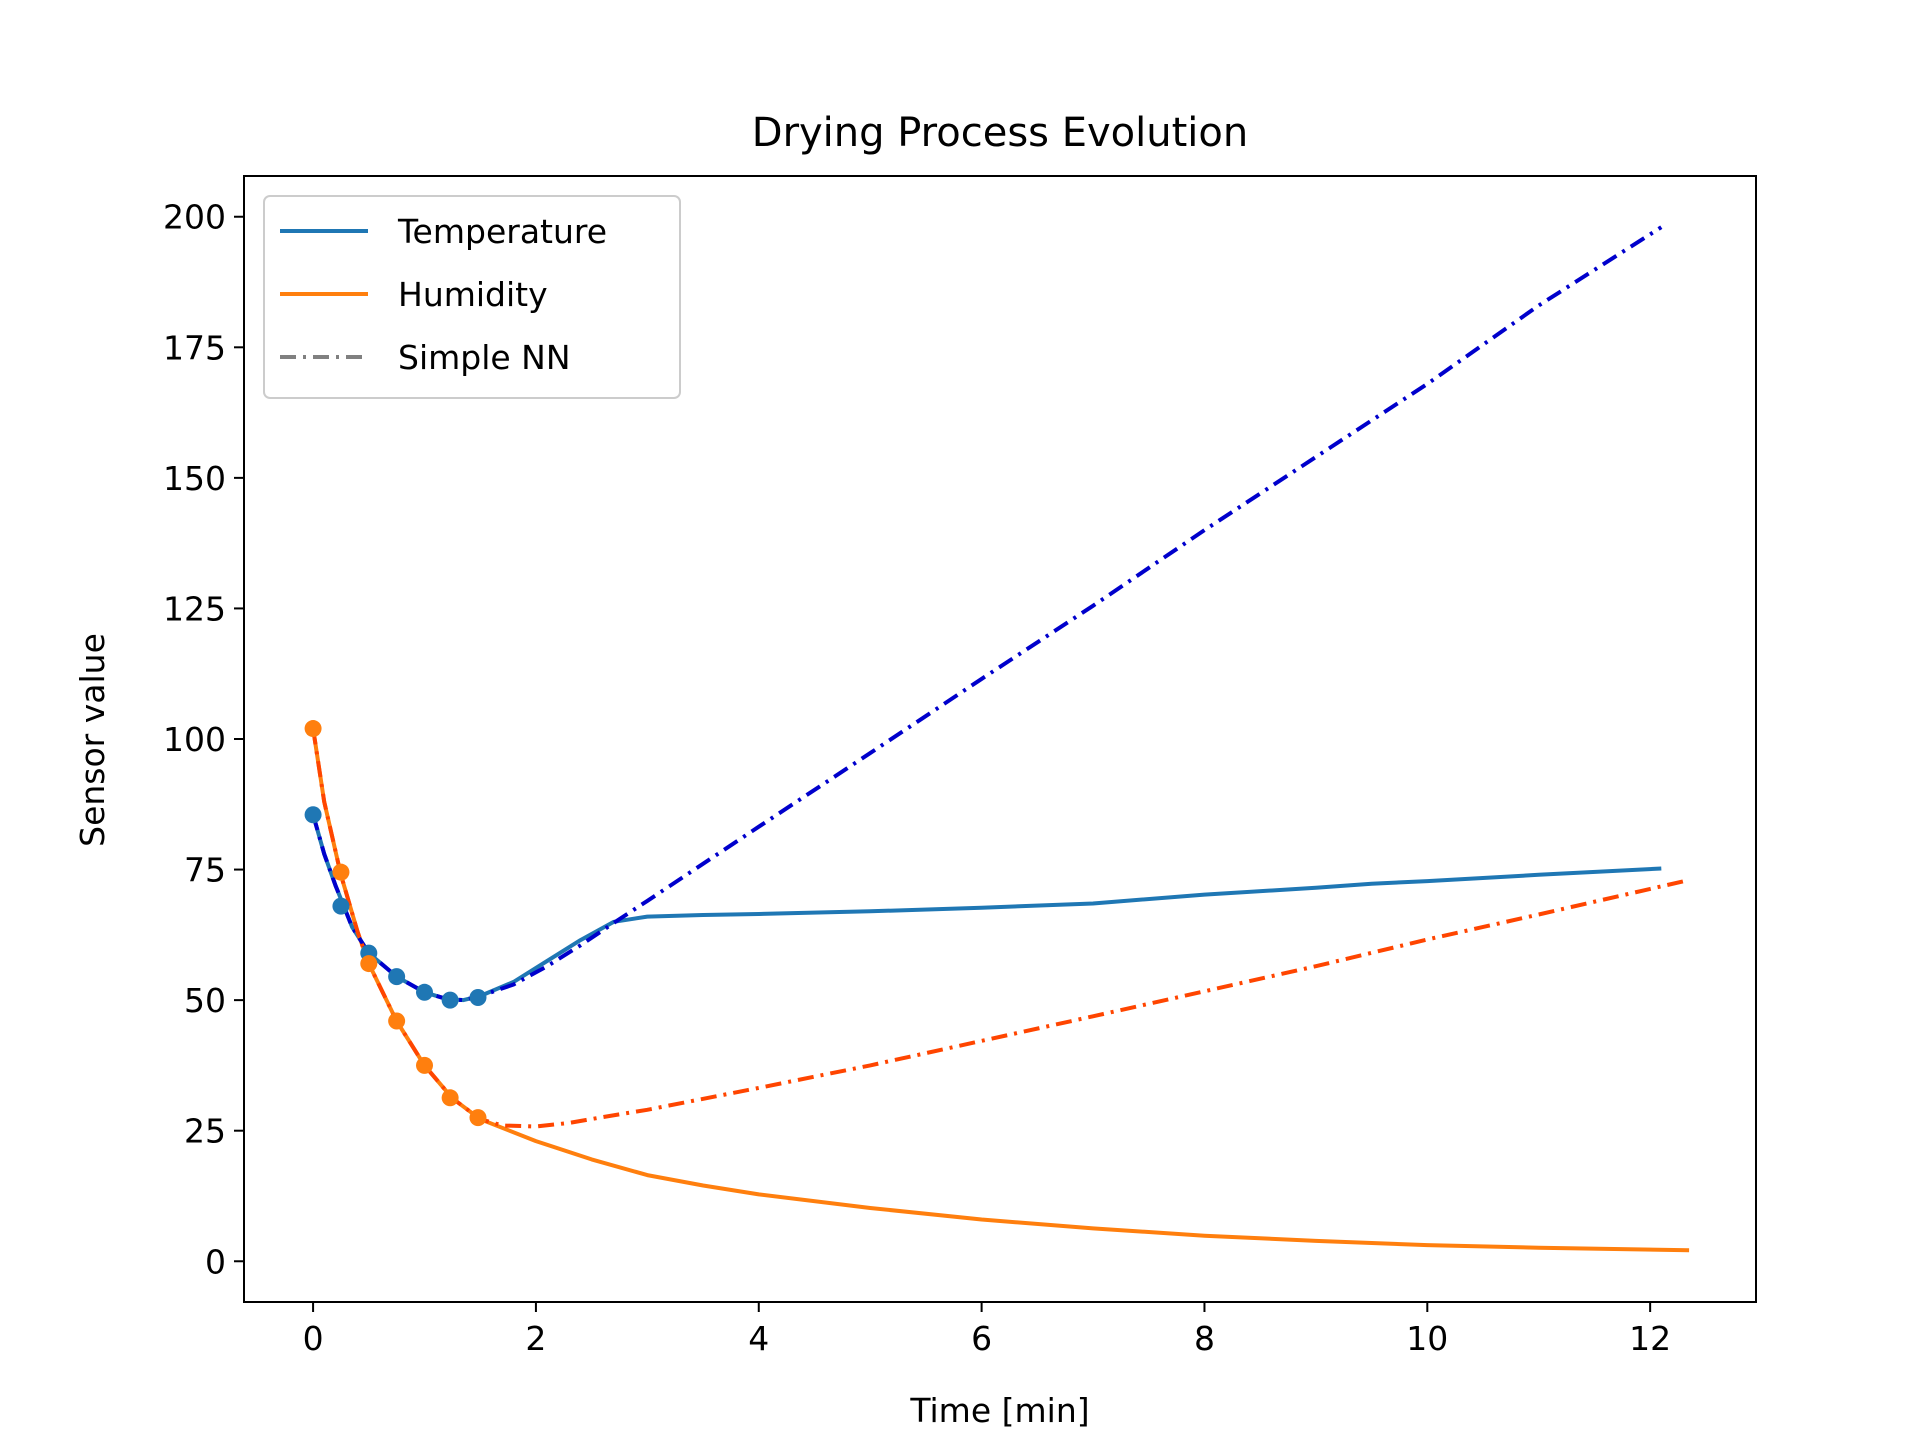 Image resolution: width=1920 pixels, height=1440 pixels. What do you see at coordinates (194, 608) in the screenshot?
I see `y-tick-label: 125` at bounding box center [194, 608].